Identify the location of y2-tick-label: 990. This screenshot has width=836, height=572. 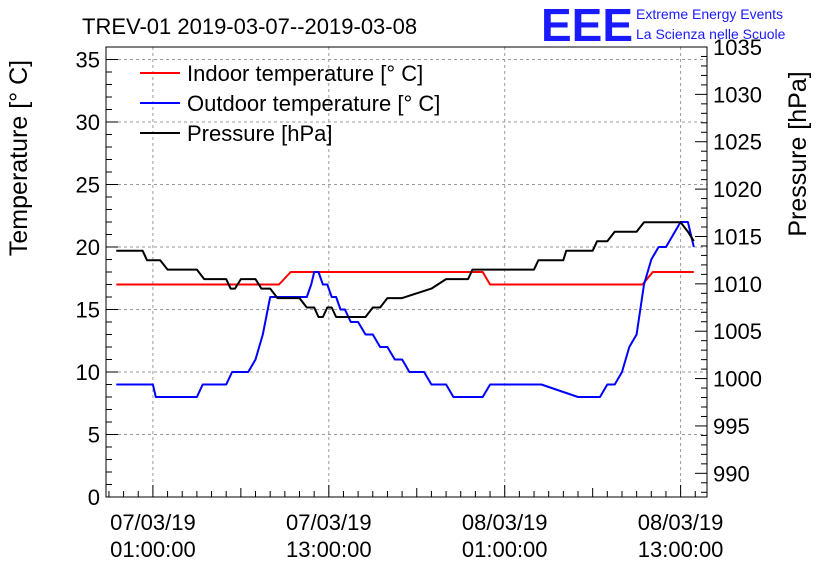
(731, 473).